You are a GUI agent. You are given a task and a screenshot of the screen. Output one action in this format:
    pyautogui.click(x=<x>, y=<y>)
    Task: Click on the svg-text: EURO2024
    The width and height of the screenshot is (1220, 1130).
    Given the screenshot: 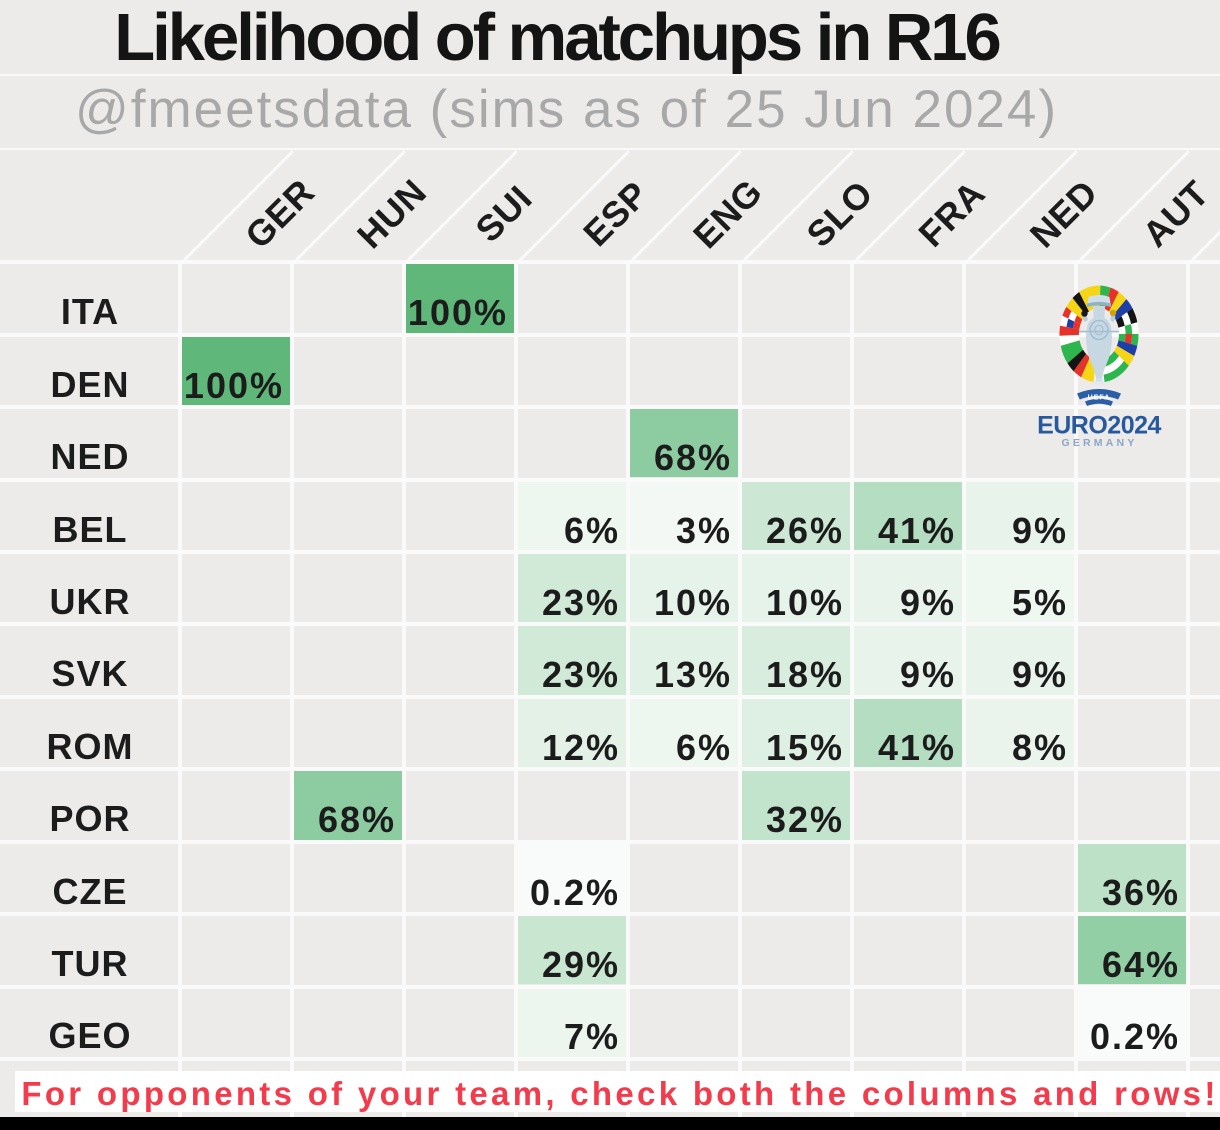 What is the action you would take?
    pyautogui.click(x=1099, y=426)
    